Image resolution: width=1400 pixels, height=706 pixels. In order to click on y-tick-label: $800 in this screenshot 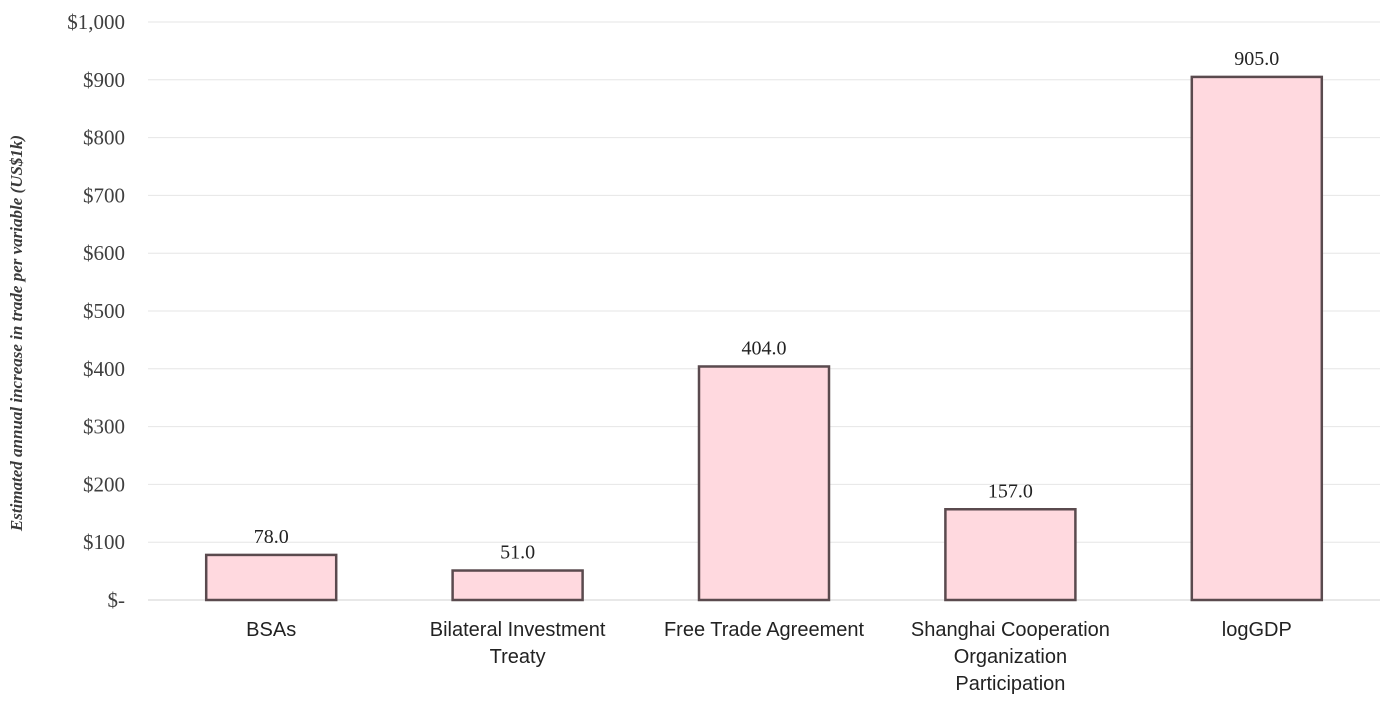, I will do `click(104, 138)`.